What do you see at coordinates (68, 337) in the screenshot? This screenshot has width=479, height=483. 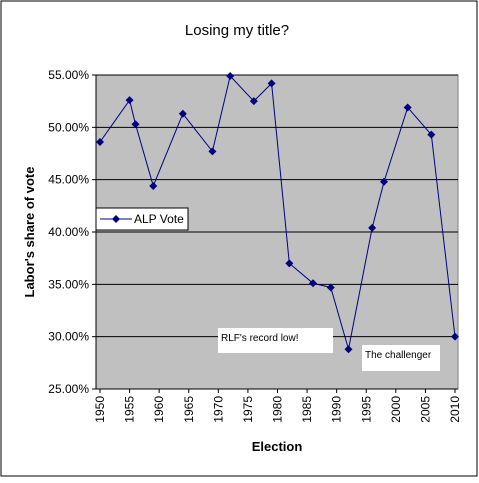 I see `y-tick-label: 30.00%` at bounding box center [68, 337].